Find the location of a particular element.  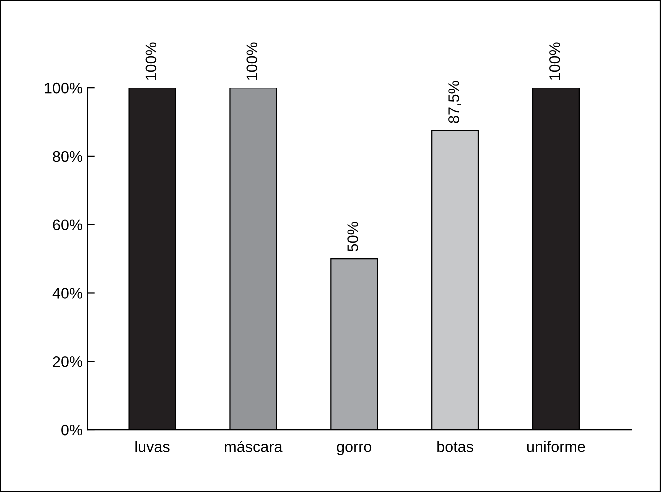

y-tick-label: 100% is located at coordinates (64, 88).